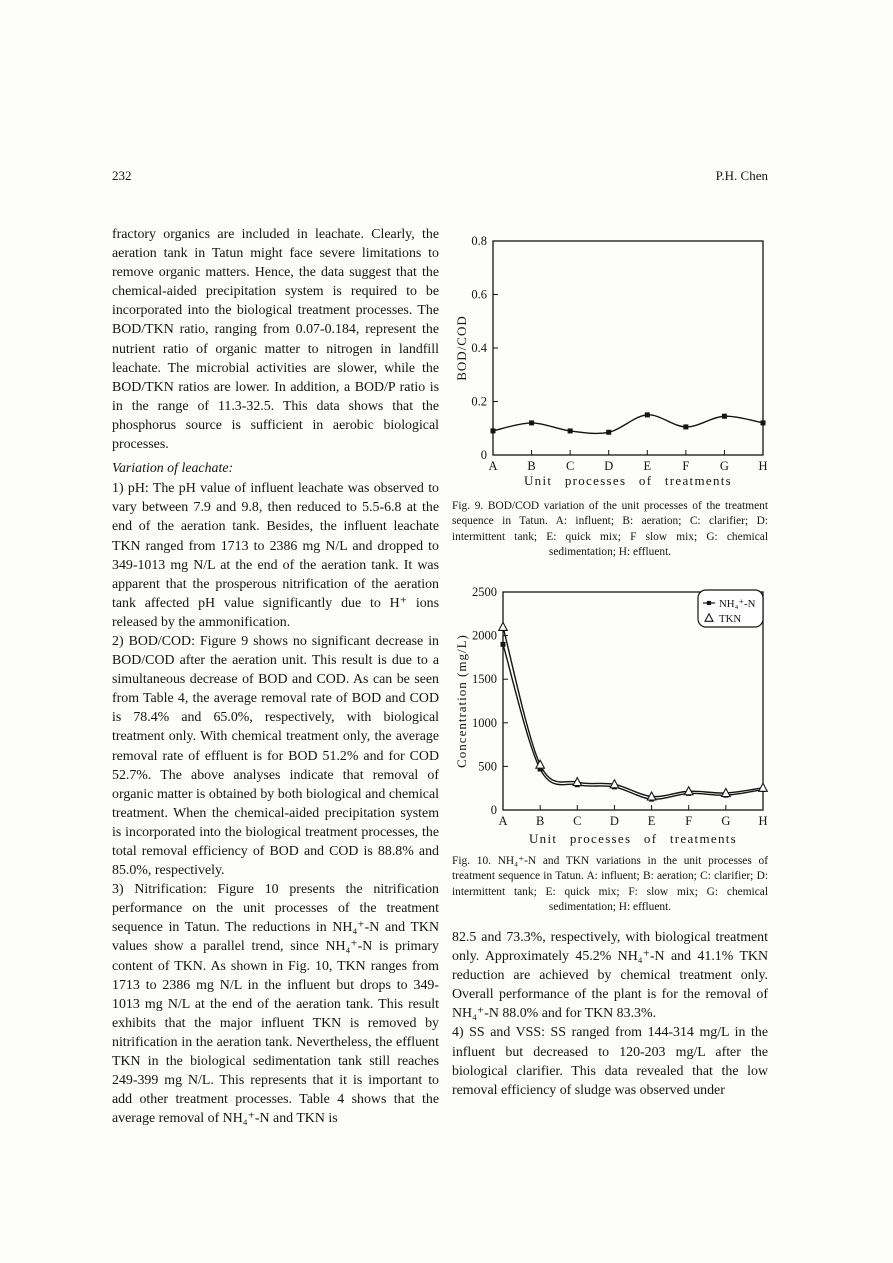 Image resolution: width=893 pixels, height=1263 pixels. Describe the element at coordinates (461, 701) in the screenshot. I see `svg-text: Concentration (mg/L)` at that location.